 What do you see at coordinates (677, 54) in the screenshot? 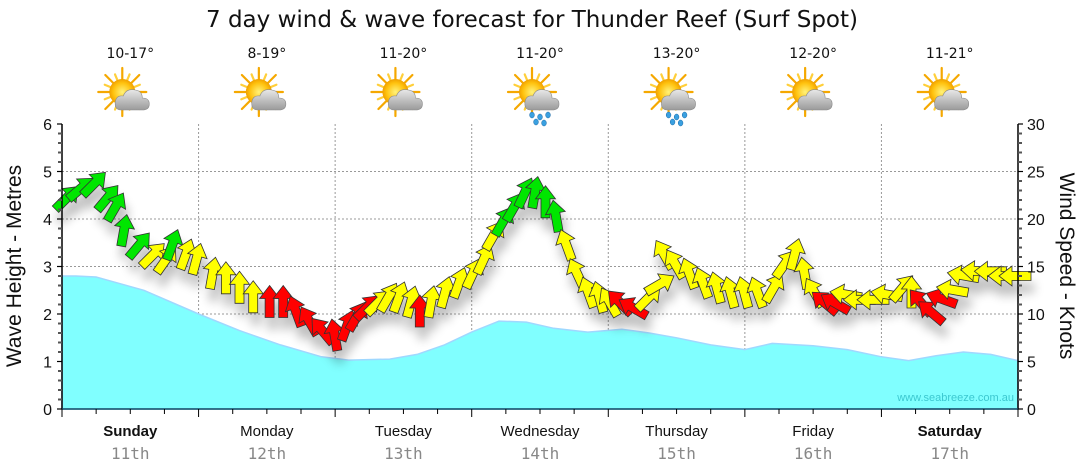
I see `temperature-range: 13-20°` at bounding box center [677, 54].